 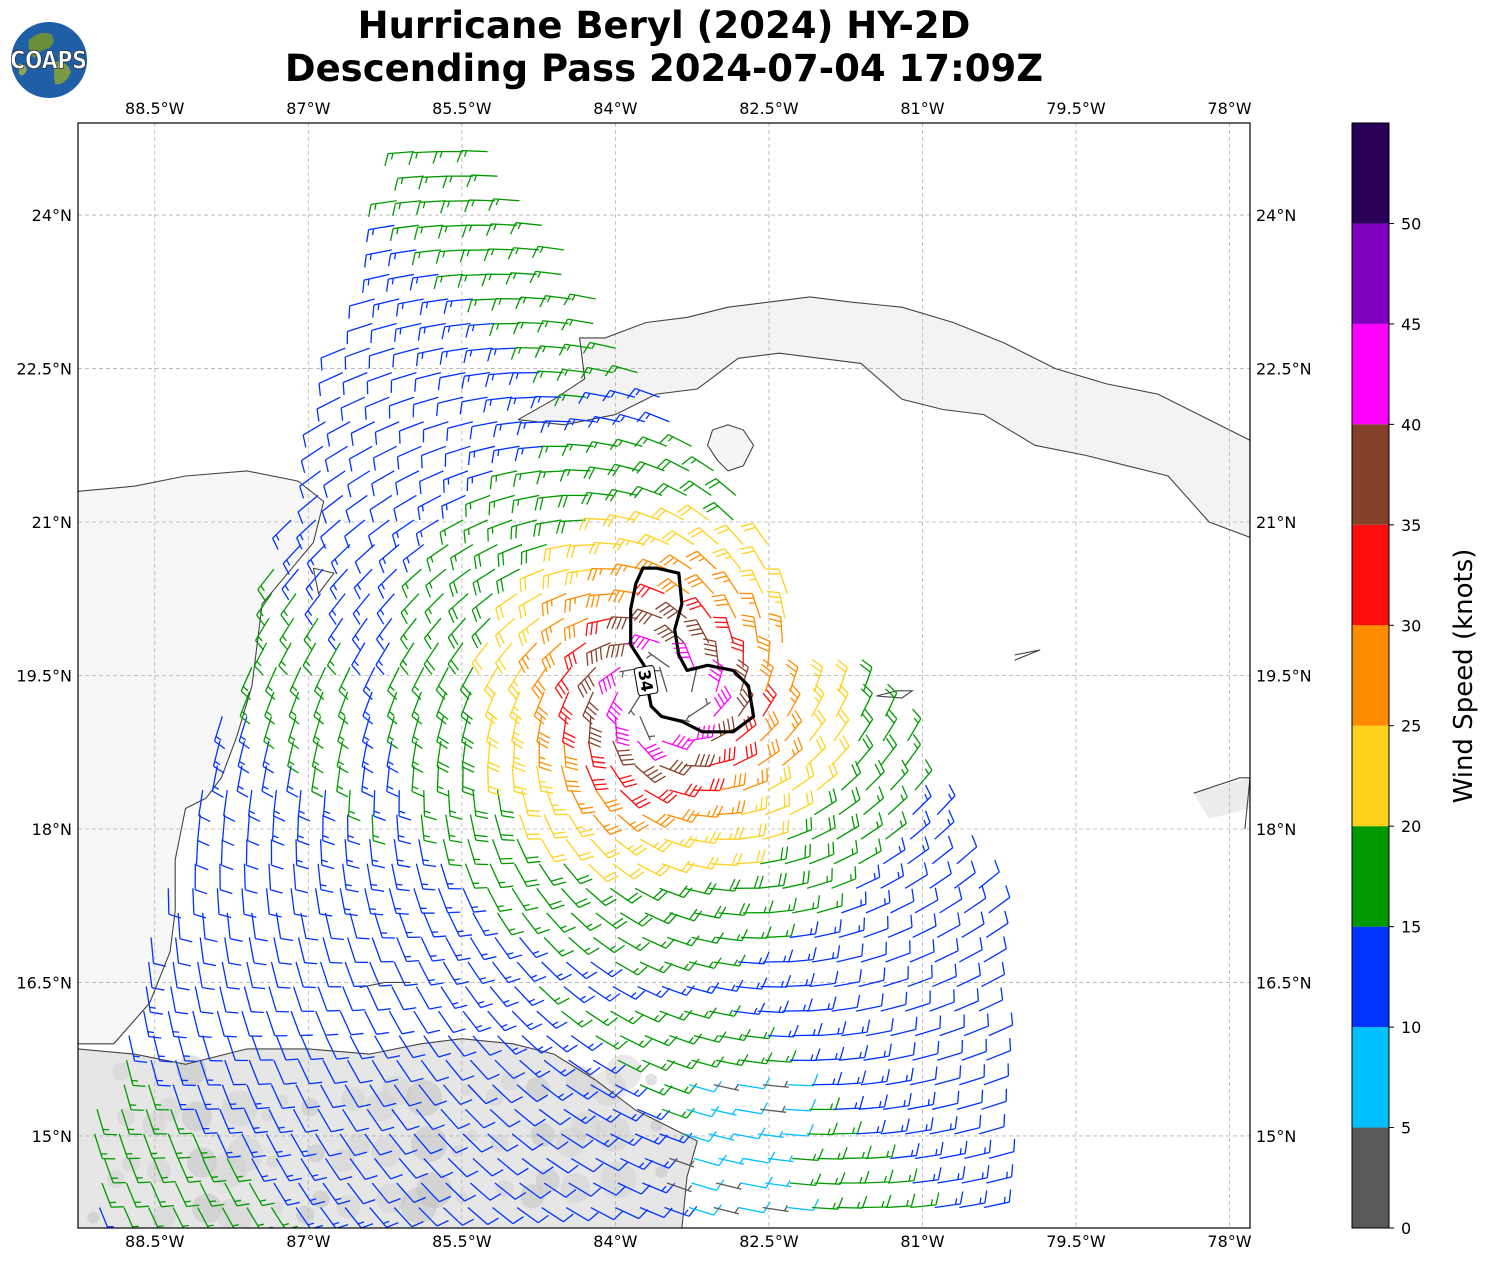 I want to click on terrain-shade, so click(x=542, y=1134).